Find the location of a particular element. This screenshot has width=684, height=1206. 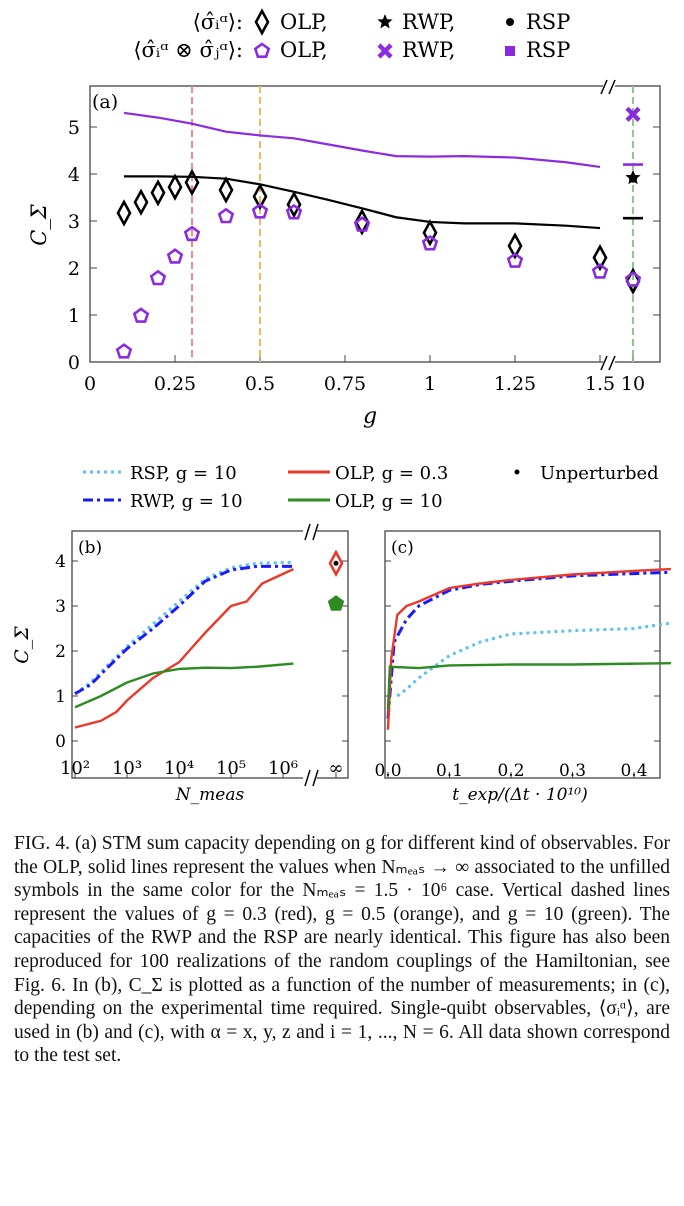

legend-rsp-g10: RSP, g = 10 is located at coordinates (183, 473).